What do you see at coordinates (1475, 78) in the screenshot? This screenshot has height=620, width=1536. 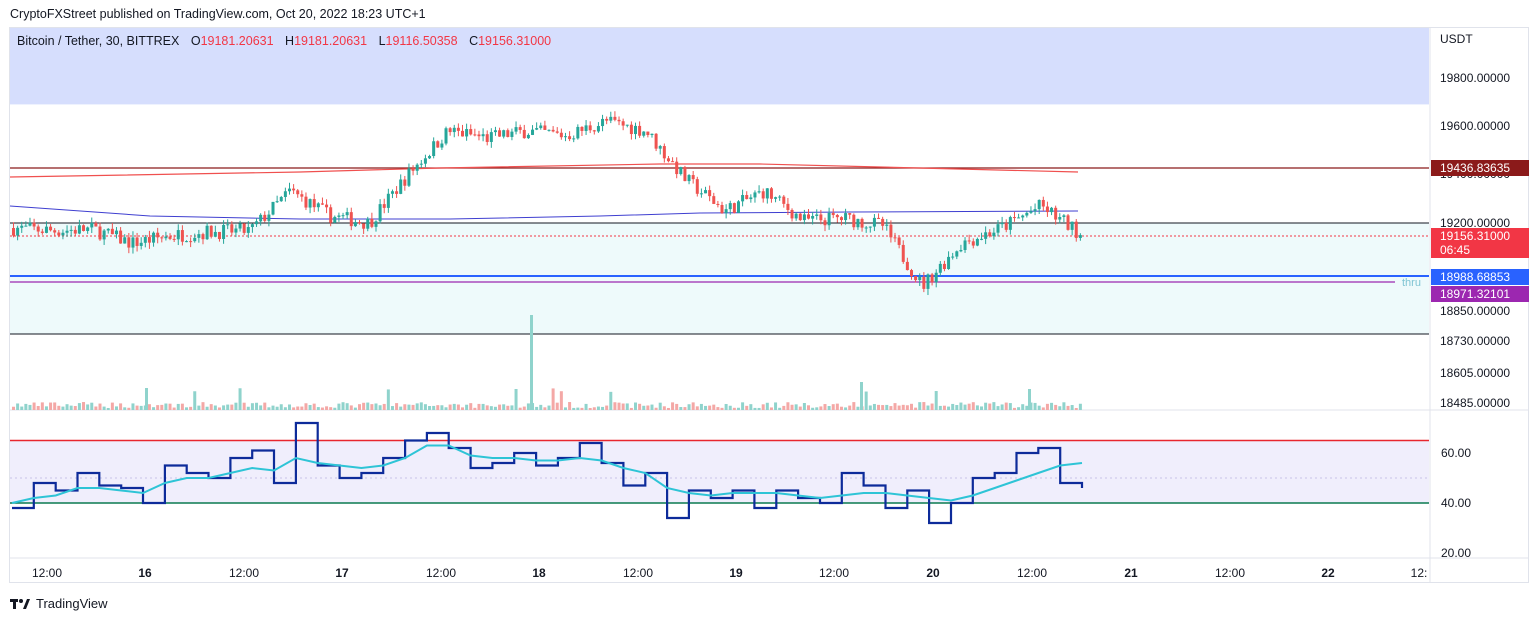 I see `price-tick-label: 19800.00000` at bounding box center [1475, 78].